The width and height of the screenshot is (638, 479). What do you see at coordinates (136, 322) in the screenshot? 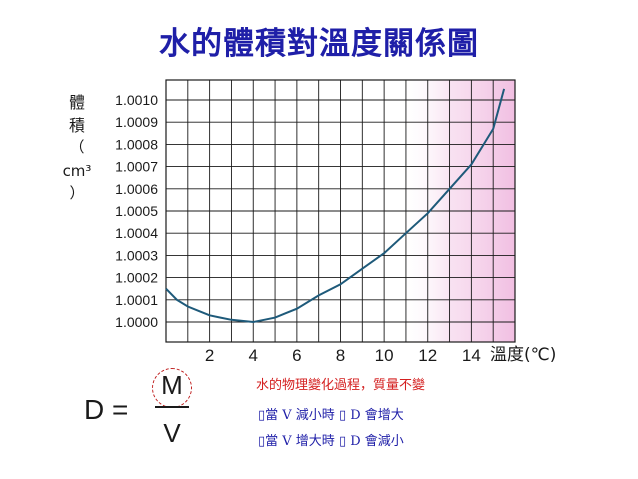
I see `y-tick-label: 1.0000` at bounding box center [136, 322].